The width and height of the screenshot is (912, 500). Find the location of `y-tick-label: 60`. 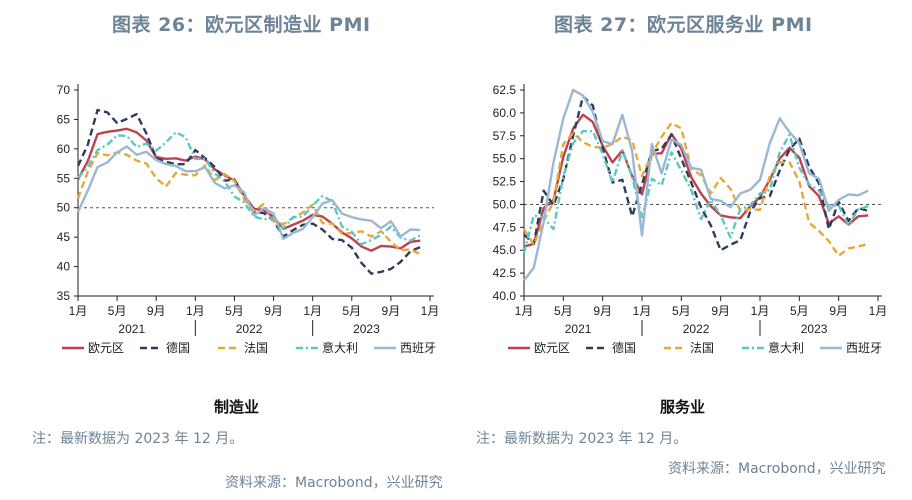

y-tick-label: 60 is located at coordinates (64, 149).